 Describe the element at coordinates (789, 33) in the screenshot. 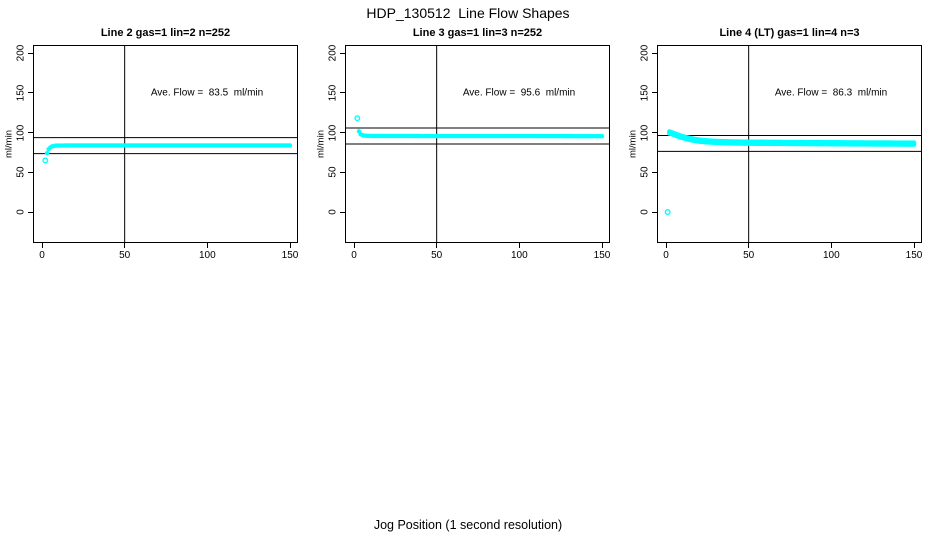

I see `panel-title: Line 4 (LT) gas=1 lin=4 n=3` at that location.